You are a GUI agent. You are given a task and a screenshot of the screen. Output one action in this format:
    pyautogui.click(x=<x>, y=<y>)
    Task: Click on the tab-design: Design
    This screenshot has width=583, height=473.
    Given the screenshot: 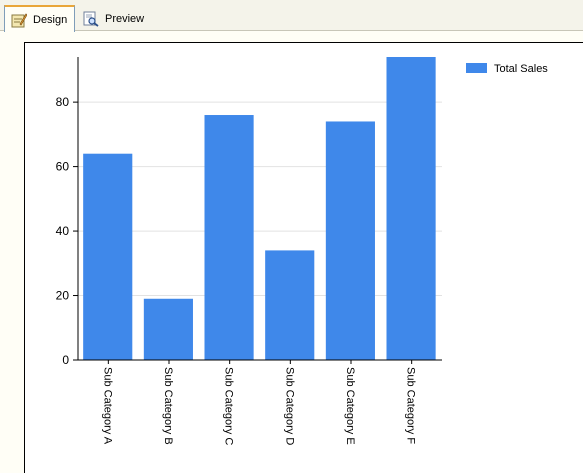 What is the action you would take?
    pyautogui.click(x=39, y=18)
    